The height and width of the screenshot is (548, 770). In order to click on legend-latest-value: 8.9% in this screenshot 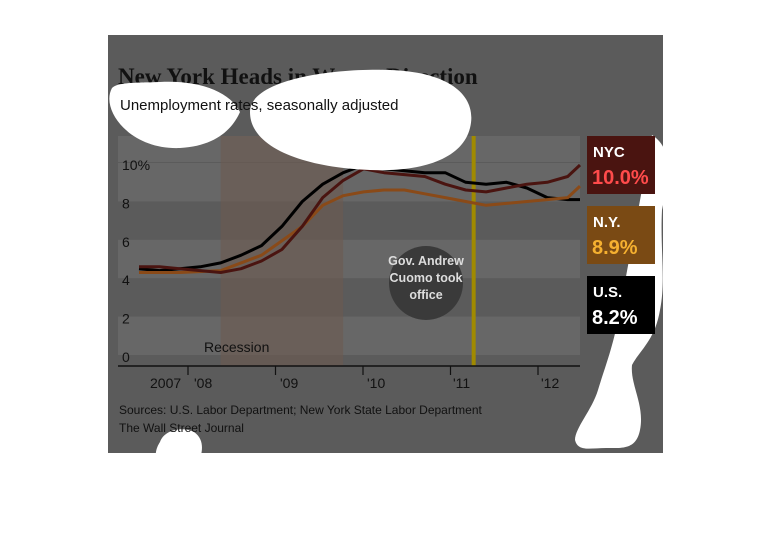, I will do `click(615, 248)`.